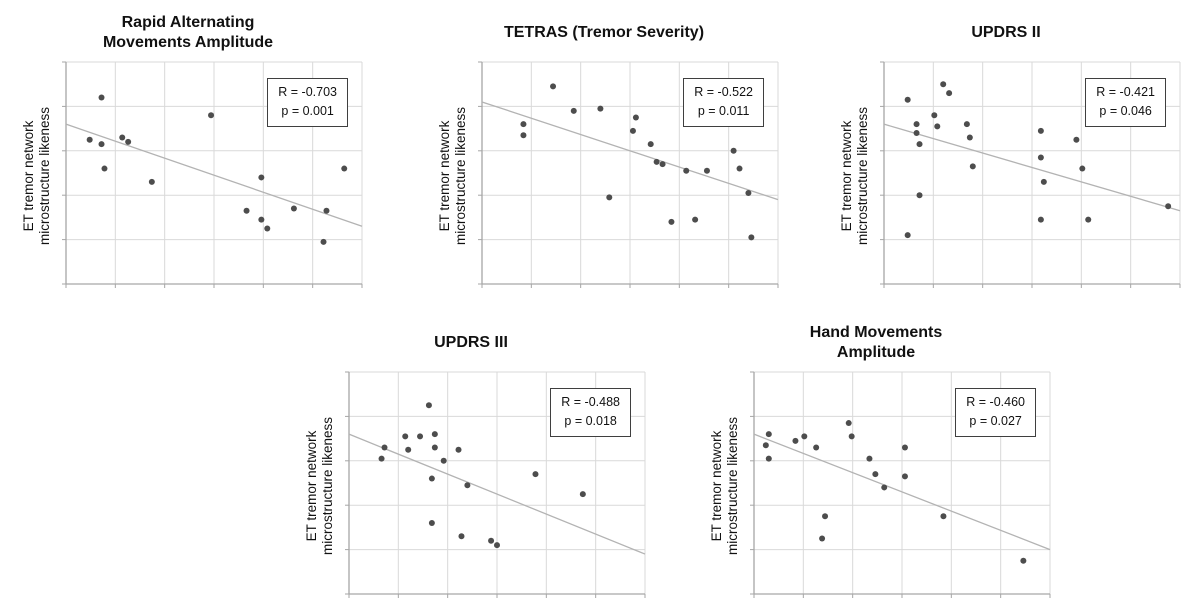 The width and height of the screenshot is (1186, 601). I want to click on scatter-plot, so click(1030, 174).